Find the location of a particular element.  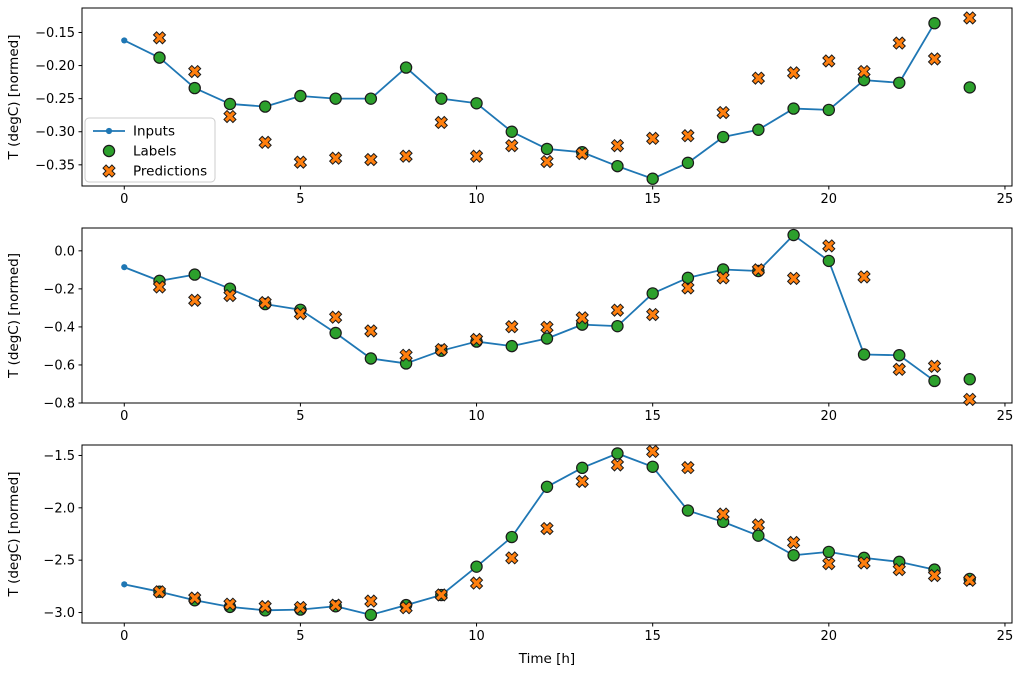

panel-2-y-tick-label: −0.2 is located at coordinates (59, 289).